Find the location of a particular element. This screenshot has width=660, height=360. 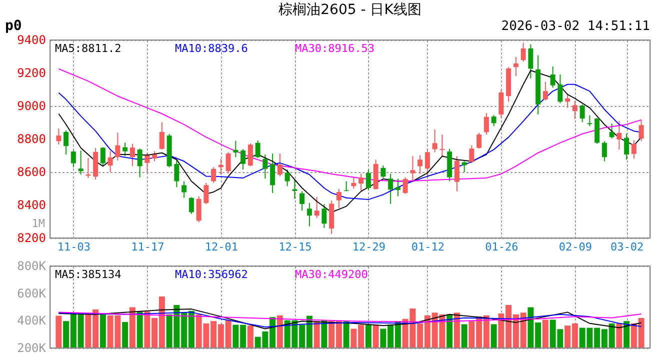

x-tick-label: 03-02 is located at coordinates (627, 247).